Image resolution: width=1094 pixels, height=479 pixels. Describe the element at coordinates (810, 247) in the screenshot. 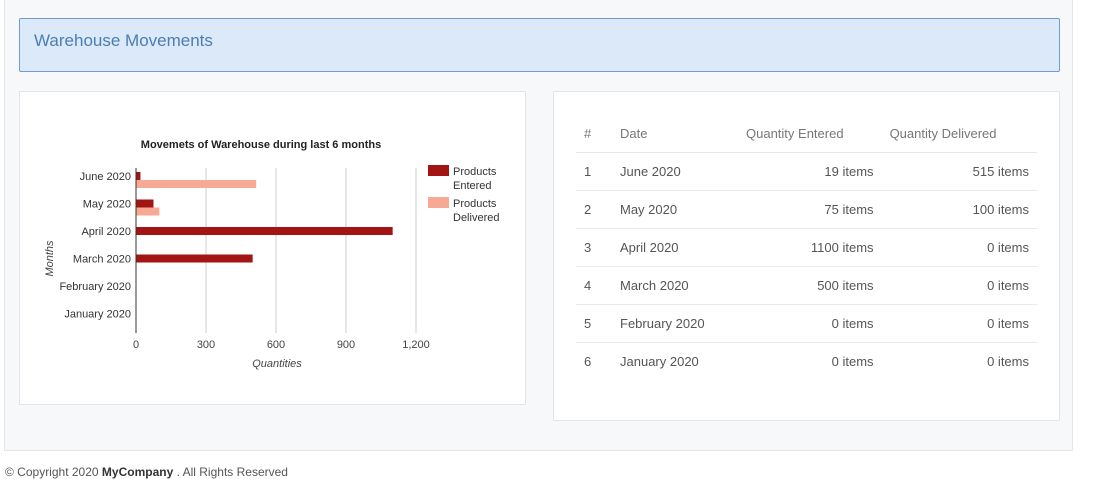

I see `row-entered: 1100 items` at that location.